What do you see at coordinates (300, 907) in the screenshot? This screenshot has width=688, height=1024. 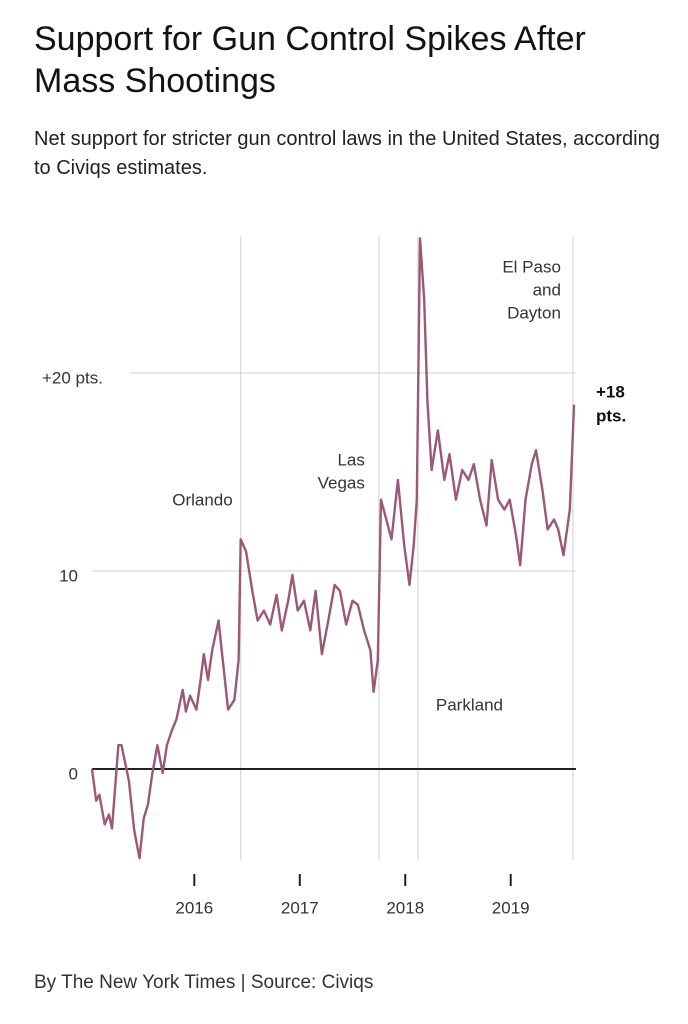 I see `x-tick-label: 2017` at bounding box center [300, 907].